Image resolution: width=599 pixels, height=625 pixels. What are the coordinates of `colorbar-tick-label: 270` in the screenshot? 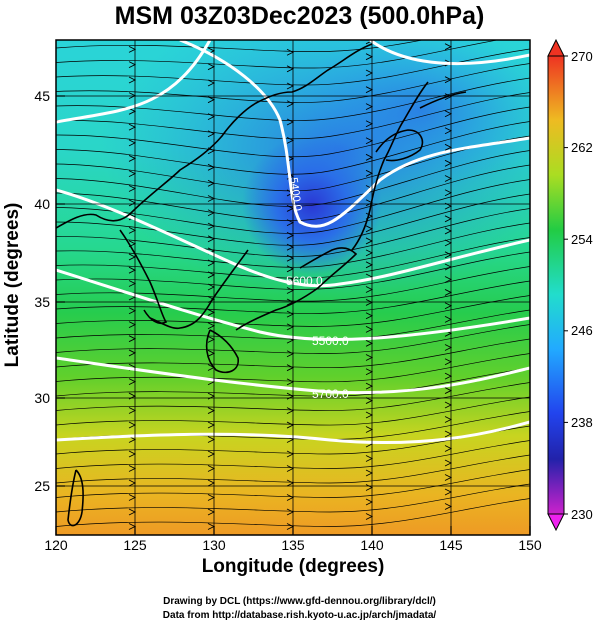 It's located at (582, 56).